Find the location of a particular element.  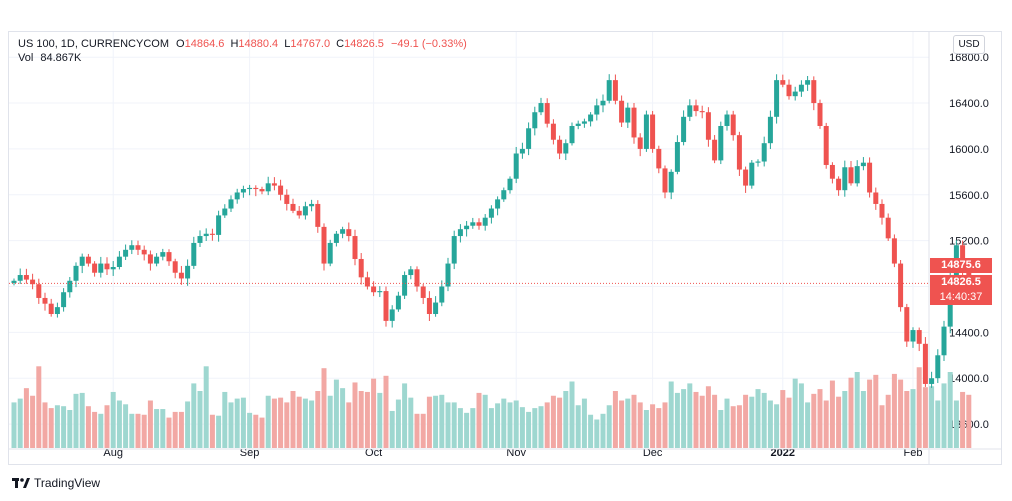

brand-name: TradingView is located at coordinates (67, 483).